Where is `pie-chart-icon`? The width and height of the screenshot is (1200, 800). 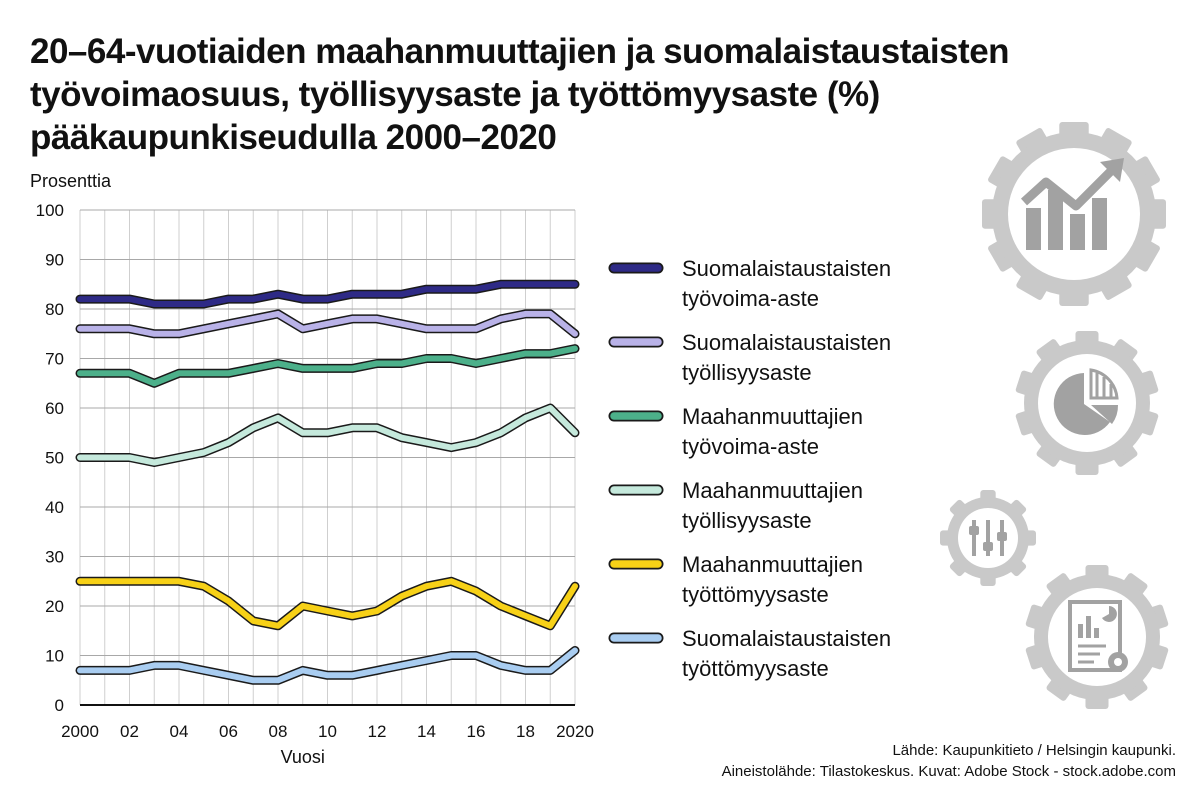
pie-chart-icon is located at coordinates (1087, 403).